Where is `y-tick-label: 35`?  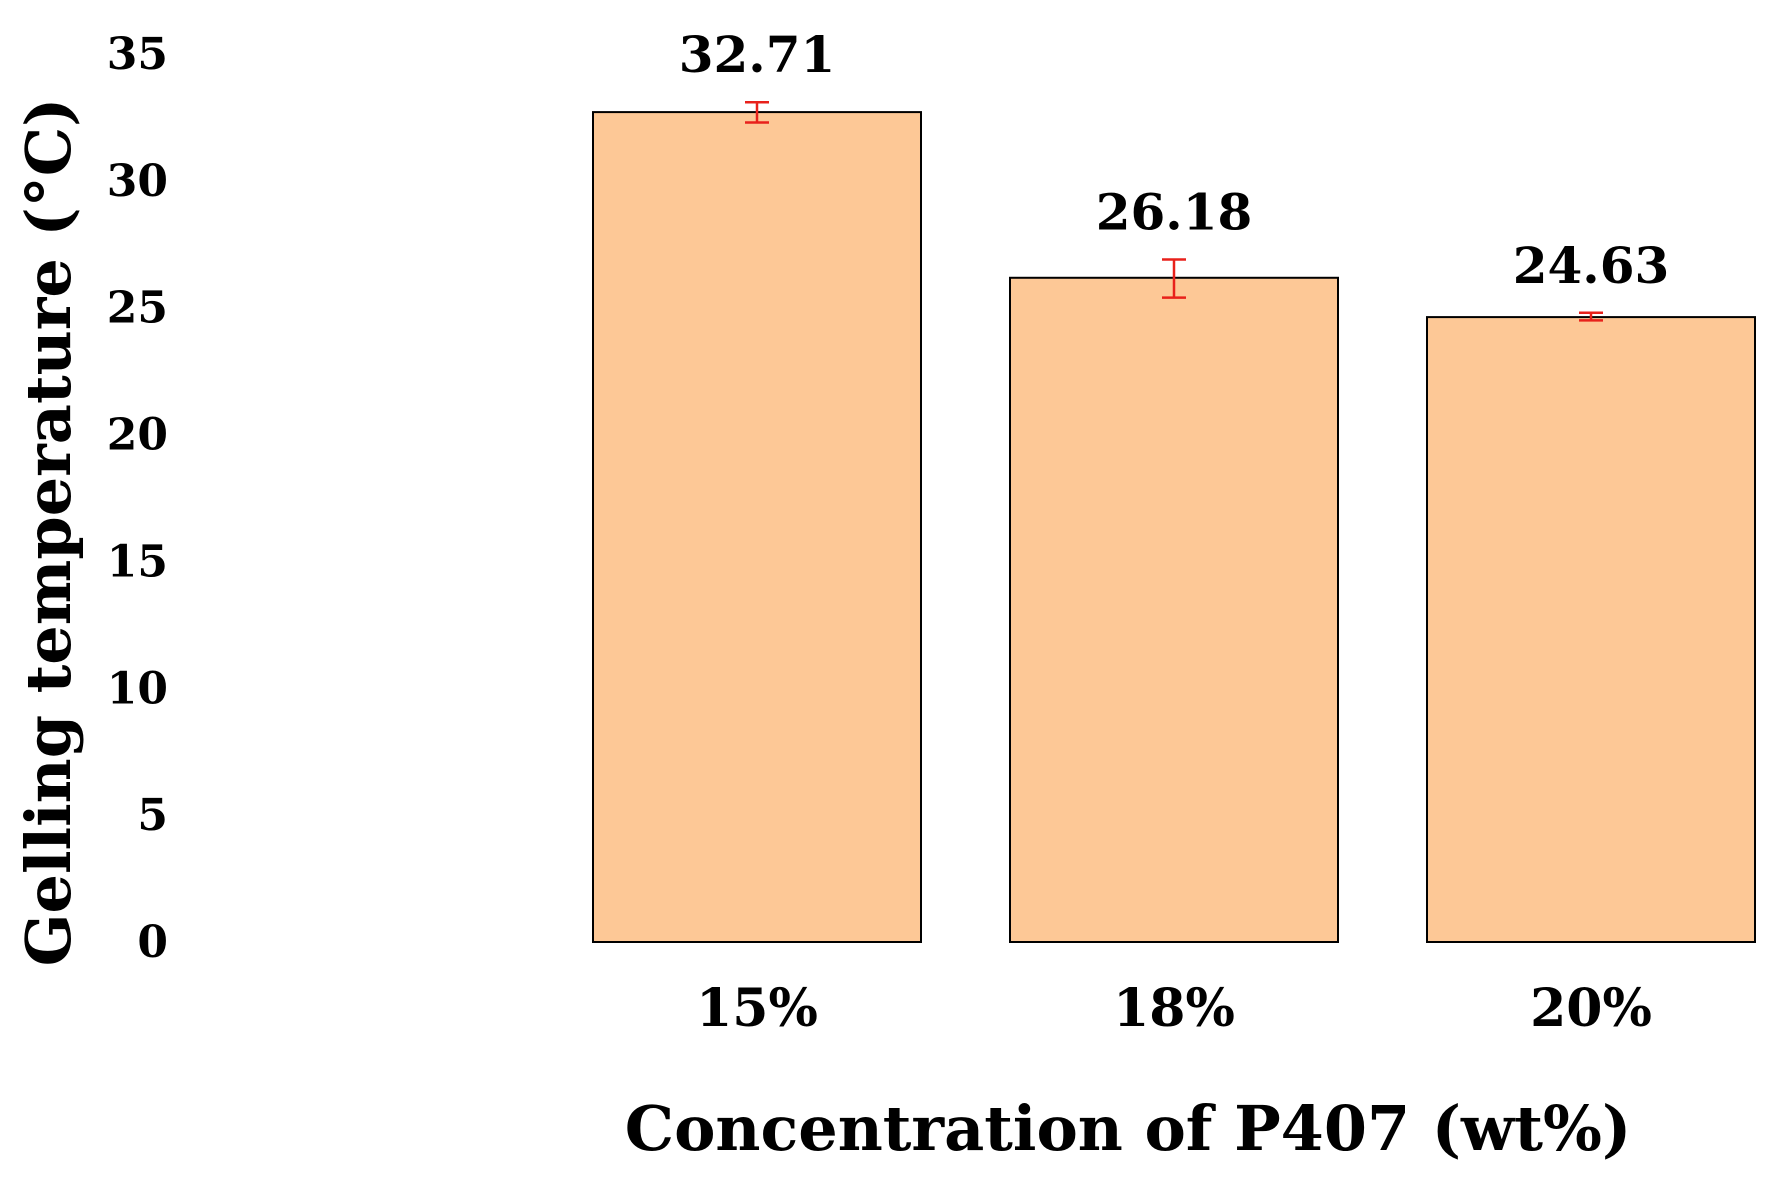 y-tick-label: 35 is located at coordinates (137, 54).